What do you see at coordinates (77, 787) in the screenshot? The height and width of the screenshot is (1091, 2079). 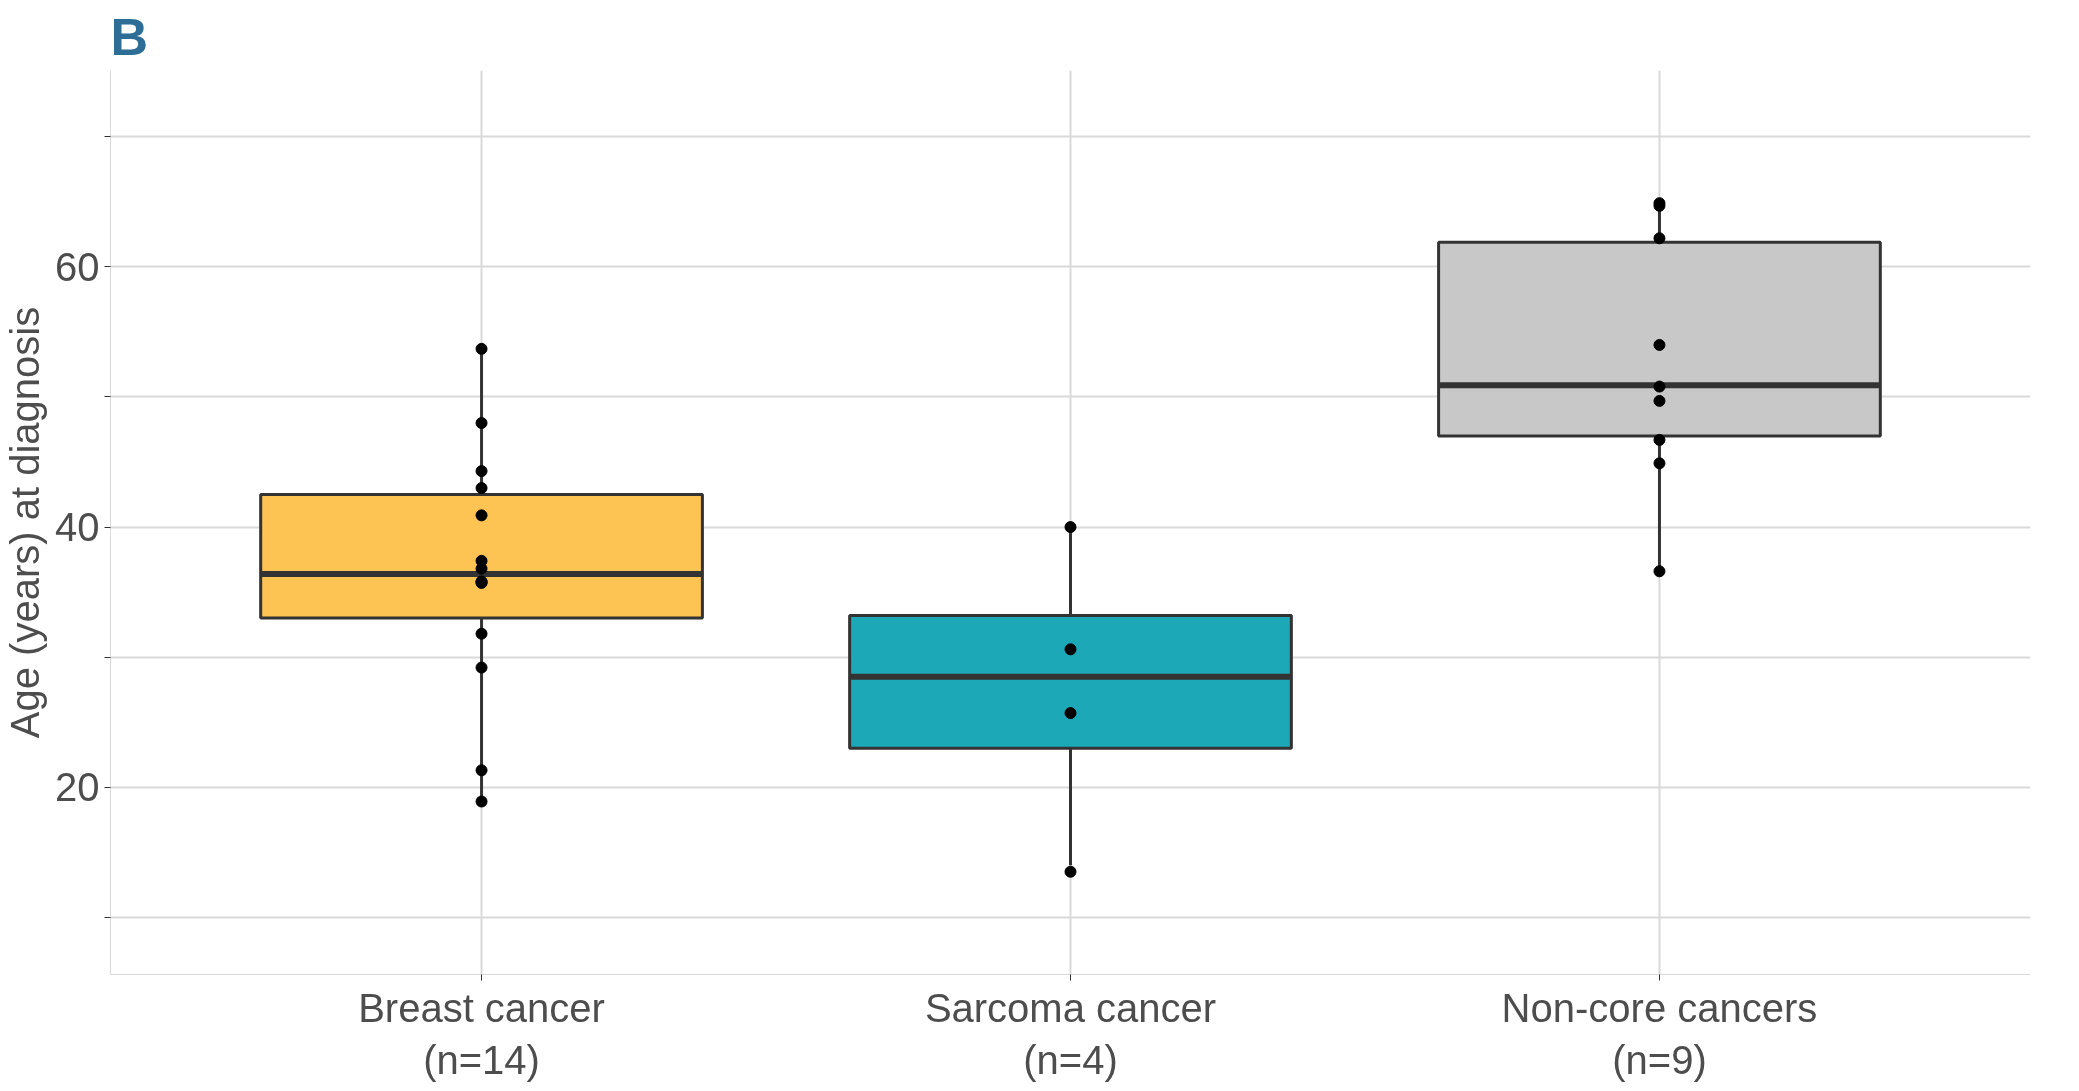 I see `y-tick-label: 20` at bounding box center [77, 787].